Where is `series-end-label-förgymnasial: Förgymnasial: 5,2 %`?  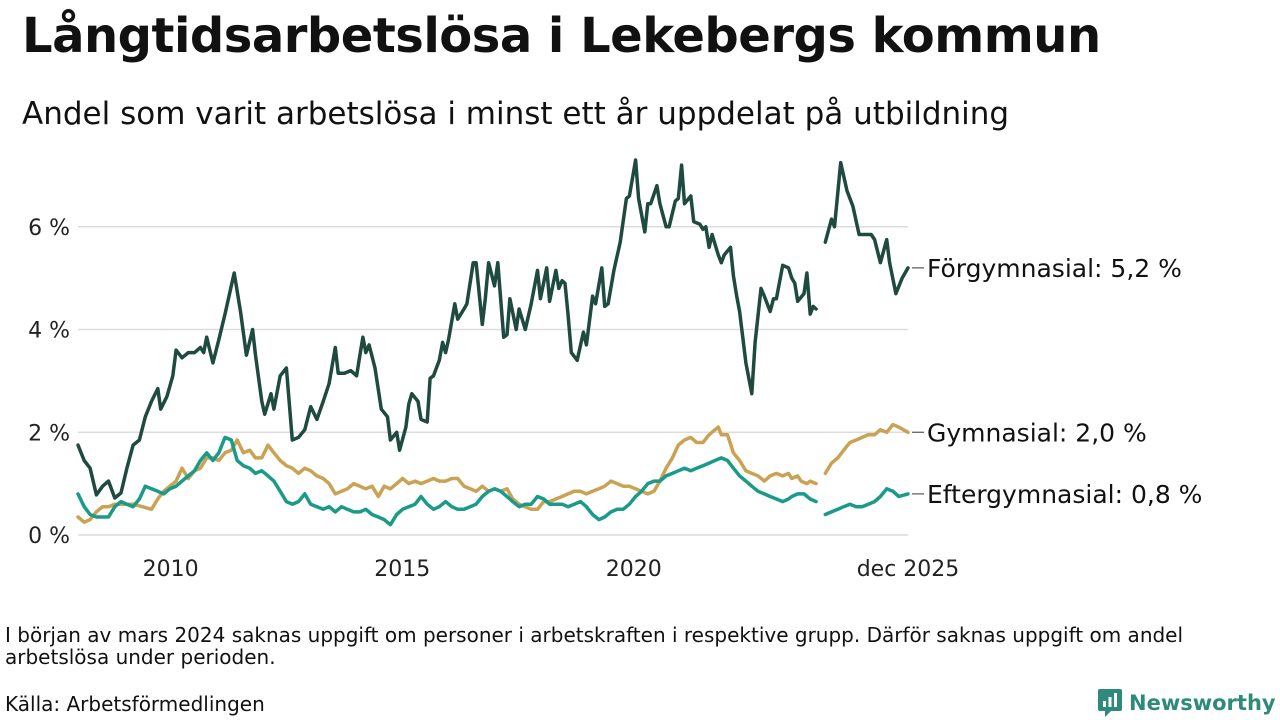
series-end-label-förgymnasial: Förgymnasial: 5,2 % is located at coordinates (1054, 268).